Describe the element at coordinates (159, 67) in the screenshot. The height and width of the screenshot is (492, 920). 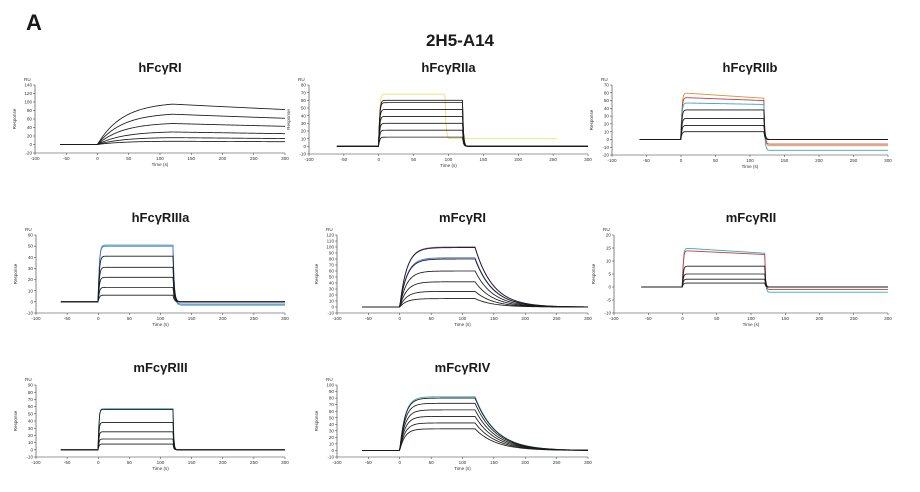
I see `panel-title: hFcγRI` at that location.